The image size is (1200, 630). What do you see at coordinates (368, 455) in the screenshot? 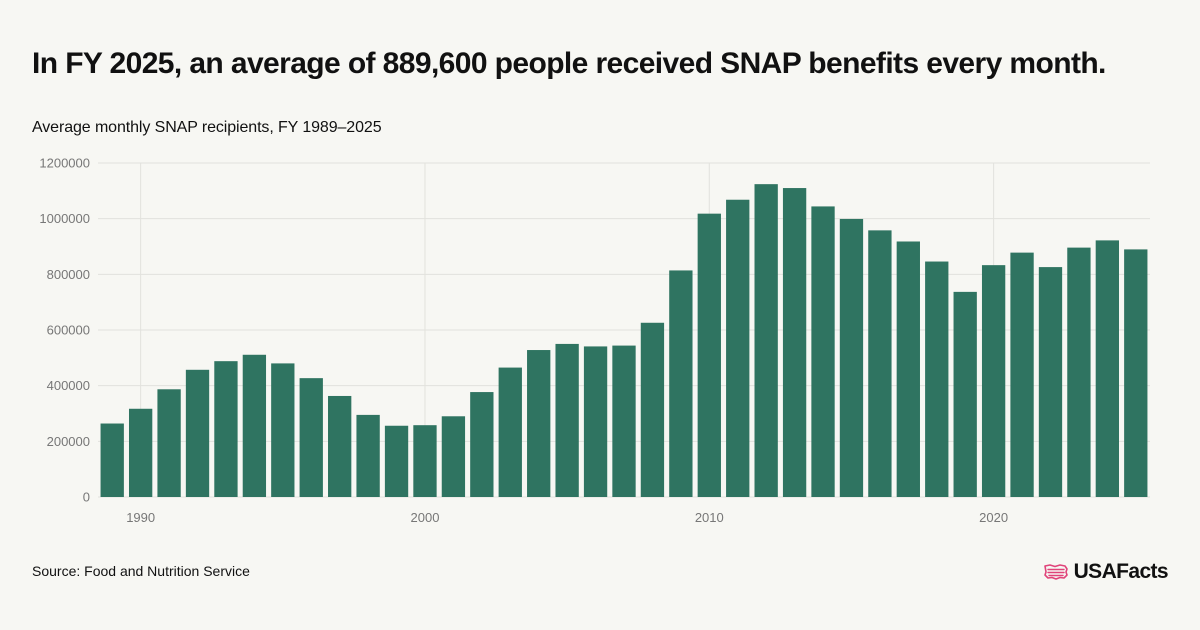
I see `bar-1998` at bounding box center [368, 455].